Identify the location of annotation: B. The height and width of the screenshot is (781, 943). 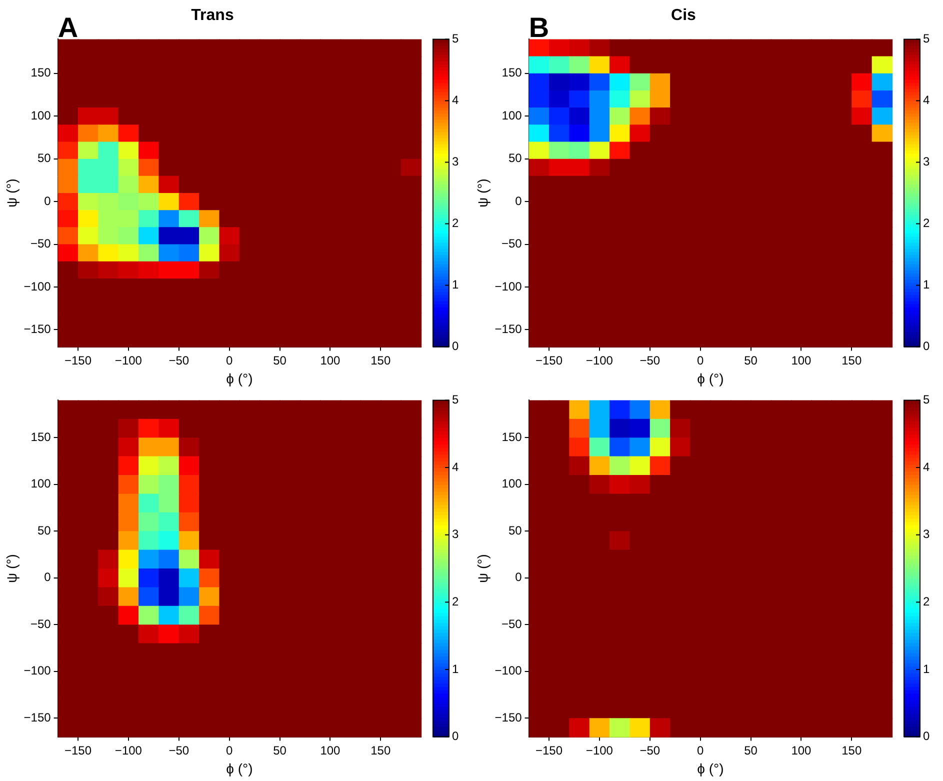
(539, 27).